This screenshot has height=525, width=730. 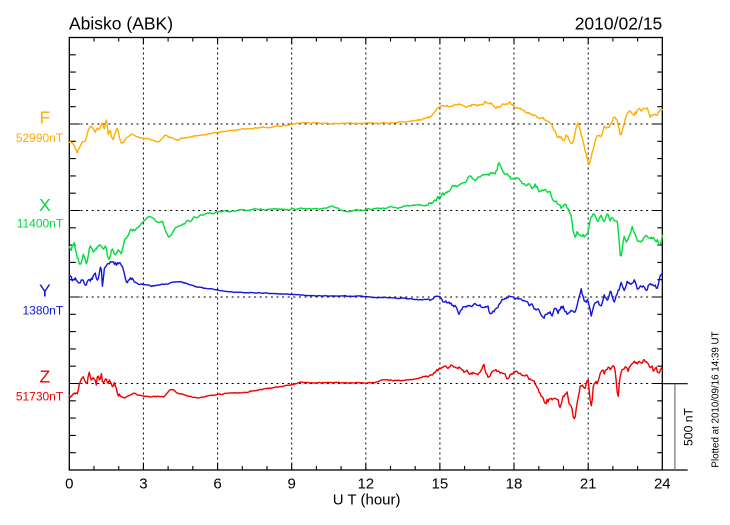 What do you see at coordinates (689, 426) in the screenshot?
I see `svg-text: 500 nT` at bounding box center [689, 426].